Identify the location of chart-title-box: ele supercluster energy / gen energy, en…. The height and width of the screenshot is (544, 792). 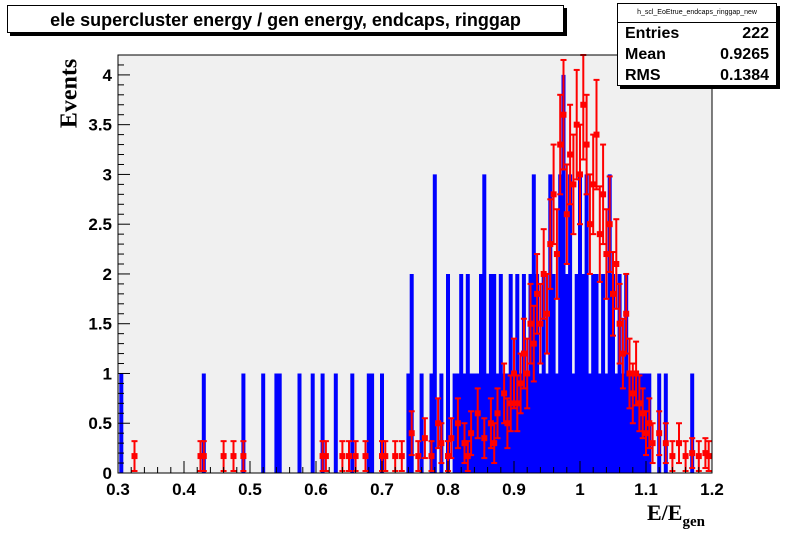
(285, 19).